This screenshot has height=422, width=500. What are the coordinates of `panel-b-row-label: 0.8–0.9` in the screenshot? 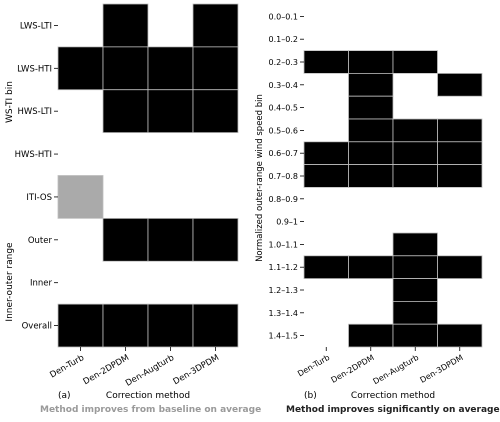 It's located at (283, 199).